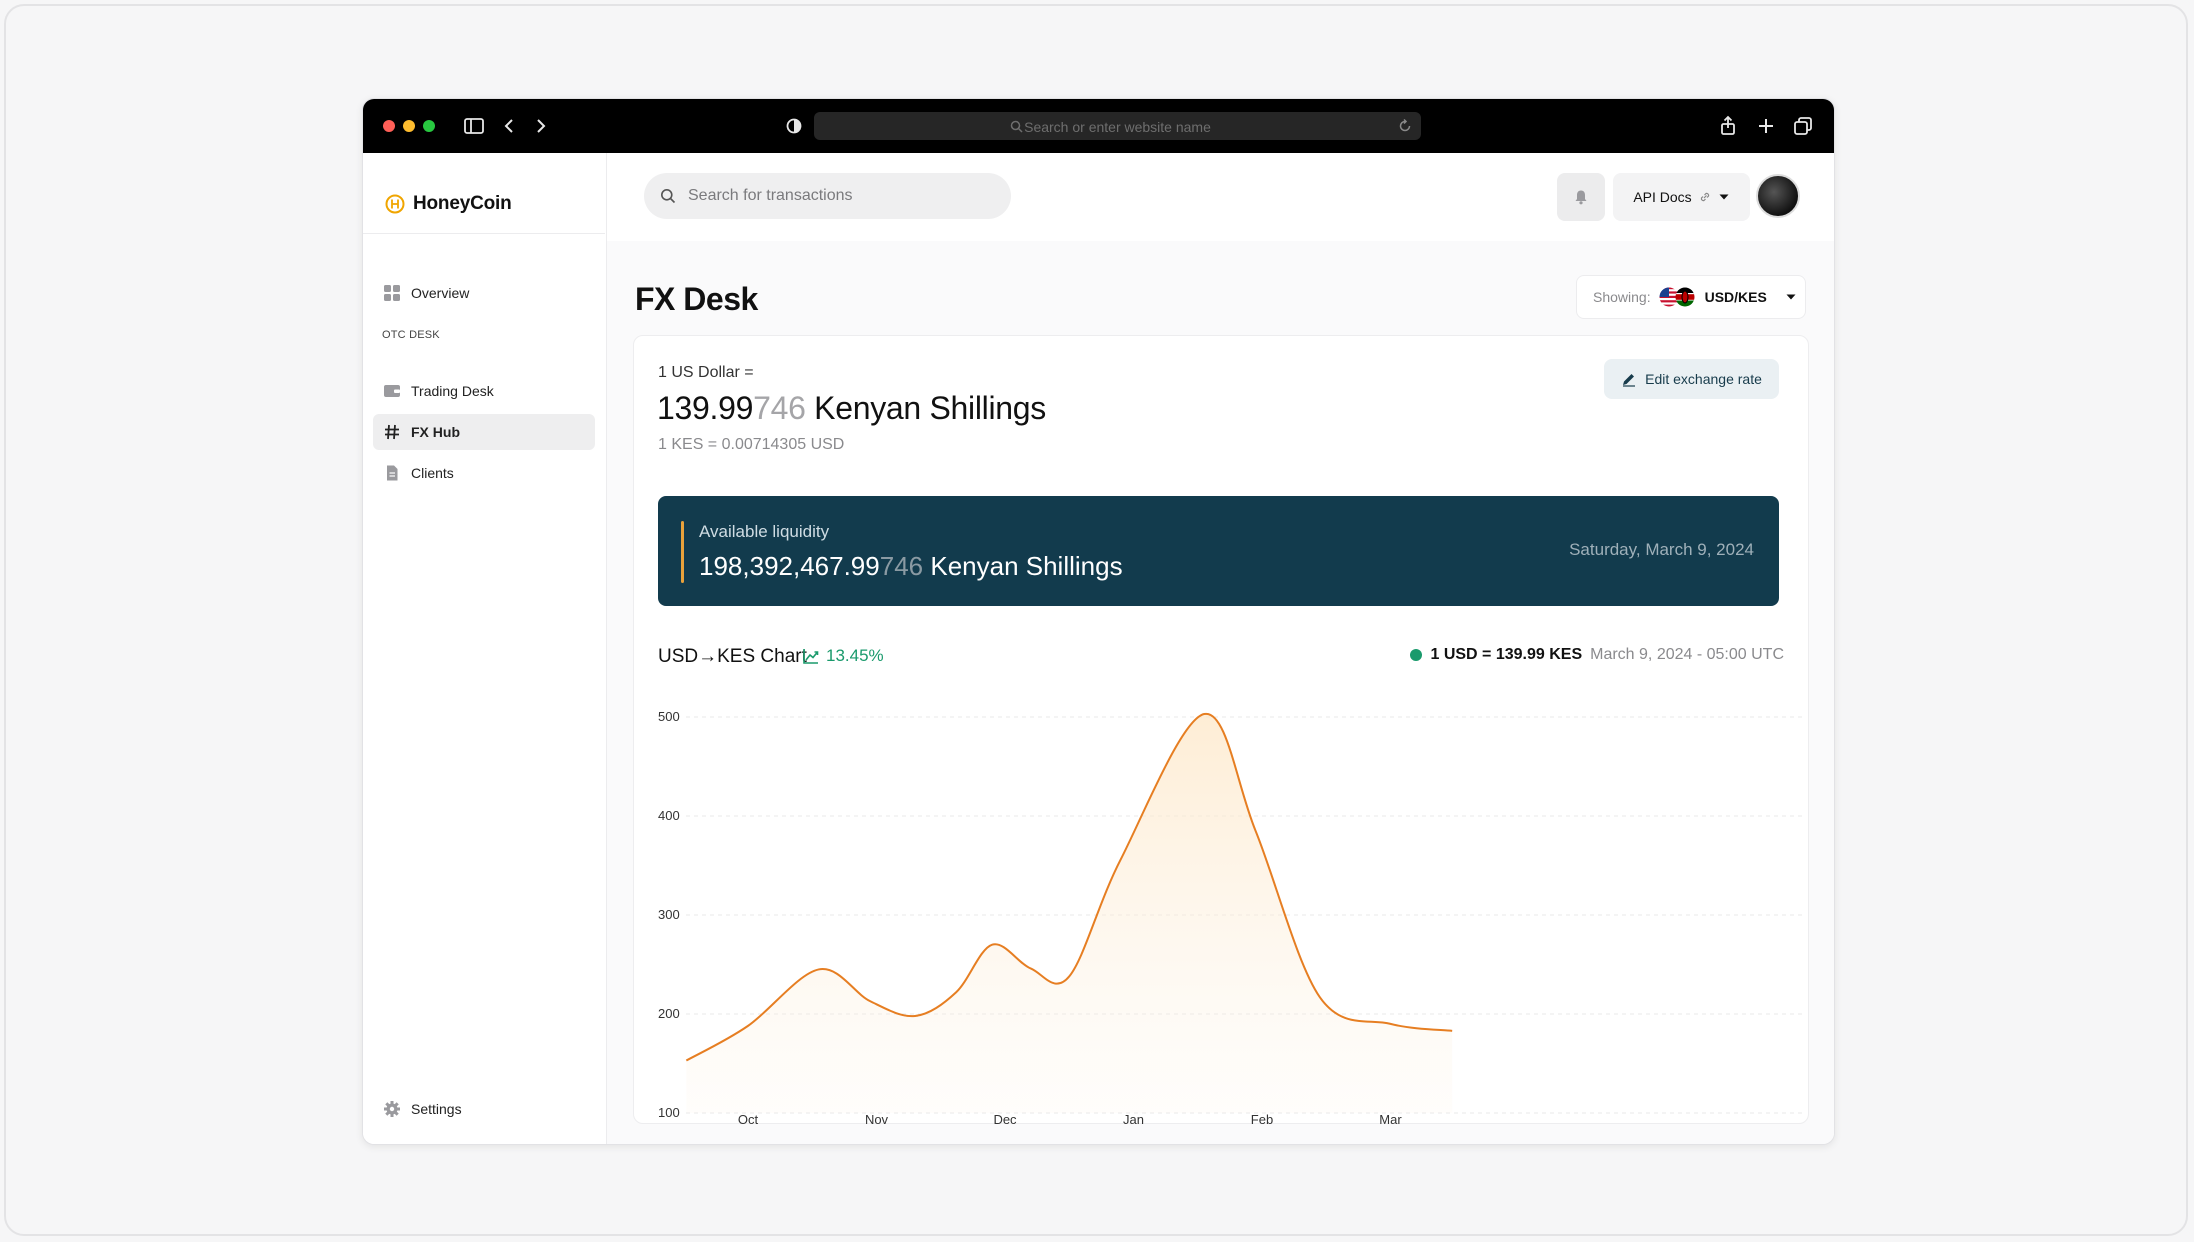 The image size is (2194, 1242). What do you see at coordinates (452, 391) in the screenshot?
I see `sidebar-item-label: Trading Desk` at bounding box center [452, 391].